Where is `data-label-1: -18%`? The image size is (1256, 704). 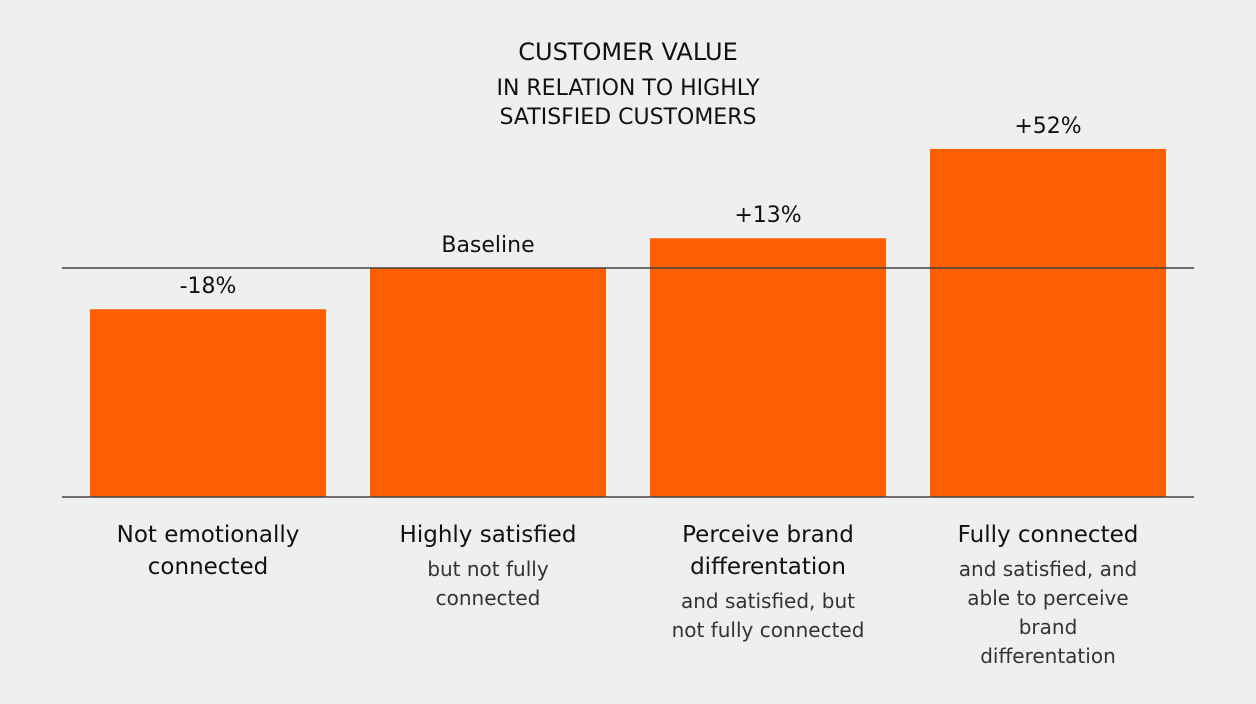 data-label-1: -18% is located at coordinates (208, 286).